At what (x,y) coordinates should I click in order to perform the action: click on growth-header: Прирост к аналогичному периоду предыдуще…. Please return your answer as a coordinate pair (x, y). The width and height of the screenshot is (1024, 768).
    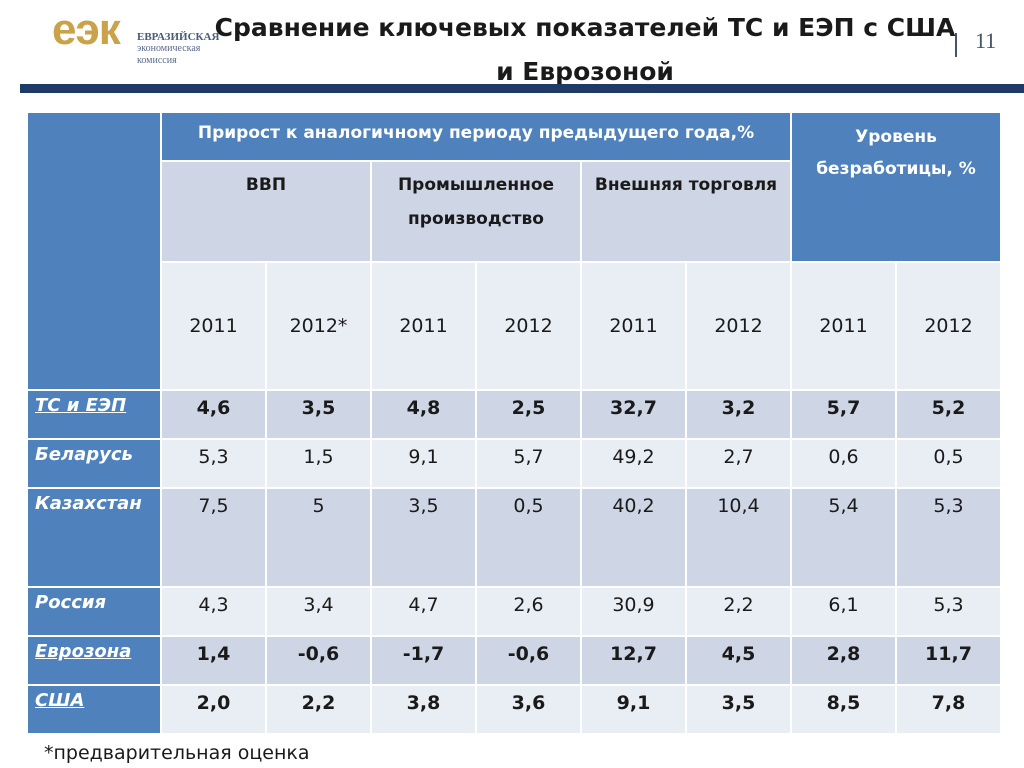
    Looking at the image, I should click on (476, 136).